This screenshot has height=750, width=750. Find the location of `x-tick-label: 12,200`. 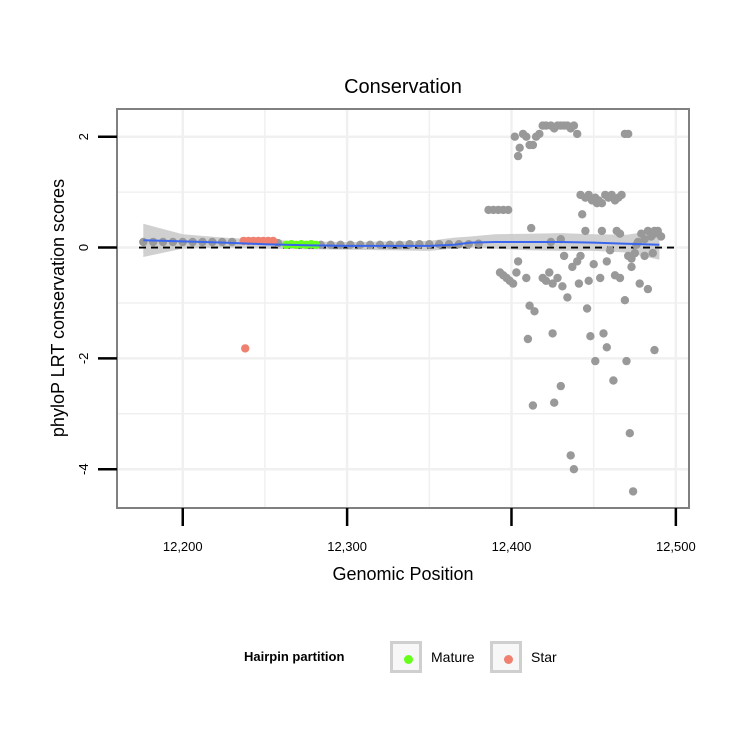

x-tick-label: 12,200 is located at coordinates (183, 546).